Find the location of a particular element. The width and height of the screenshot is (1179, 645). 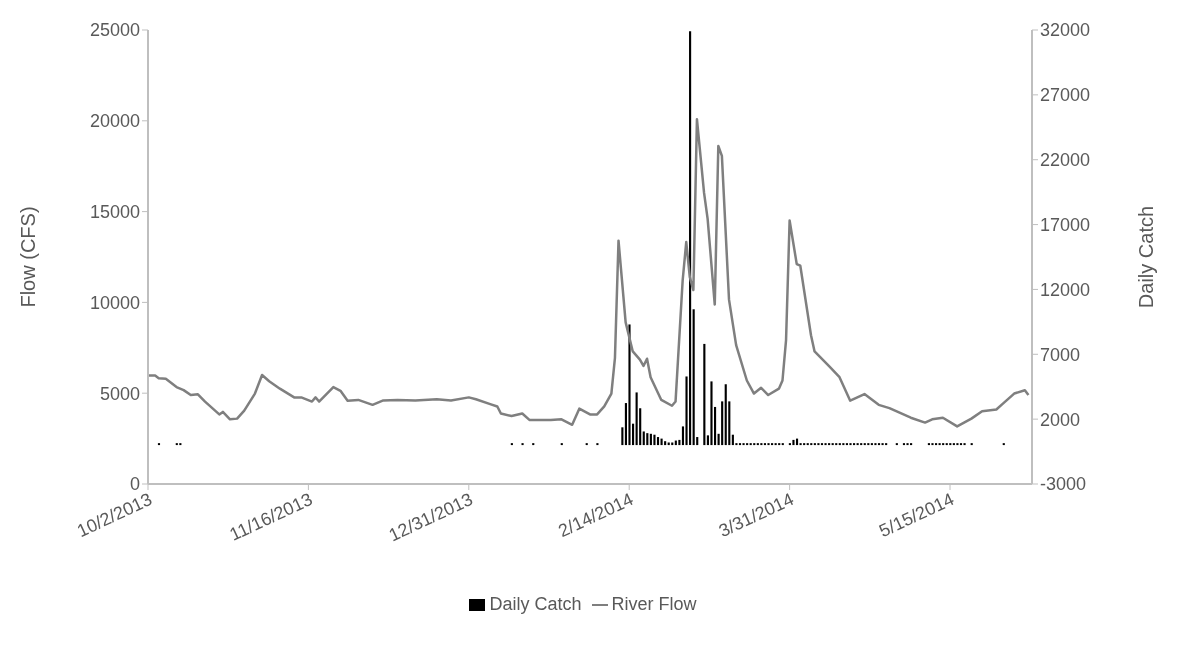

y-axis-title: Flow (CFS) is located at coordinates (28, 257).